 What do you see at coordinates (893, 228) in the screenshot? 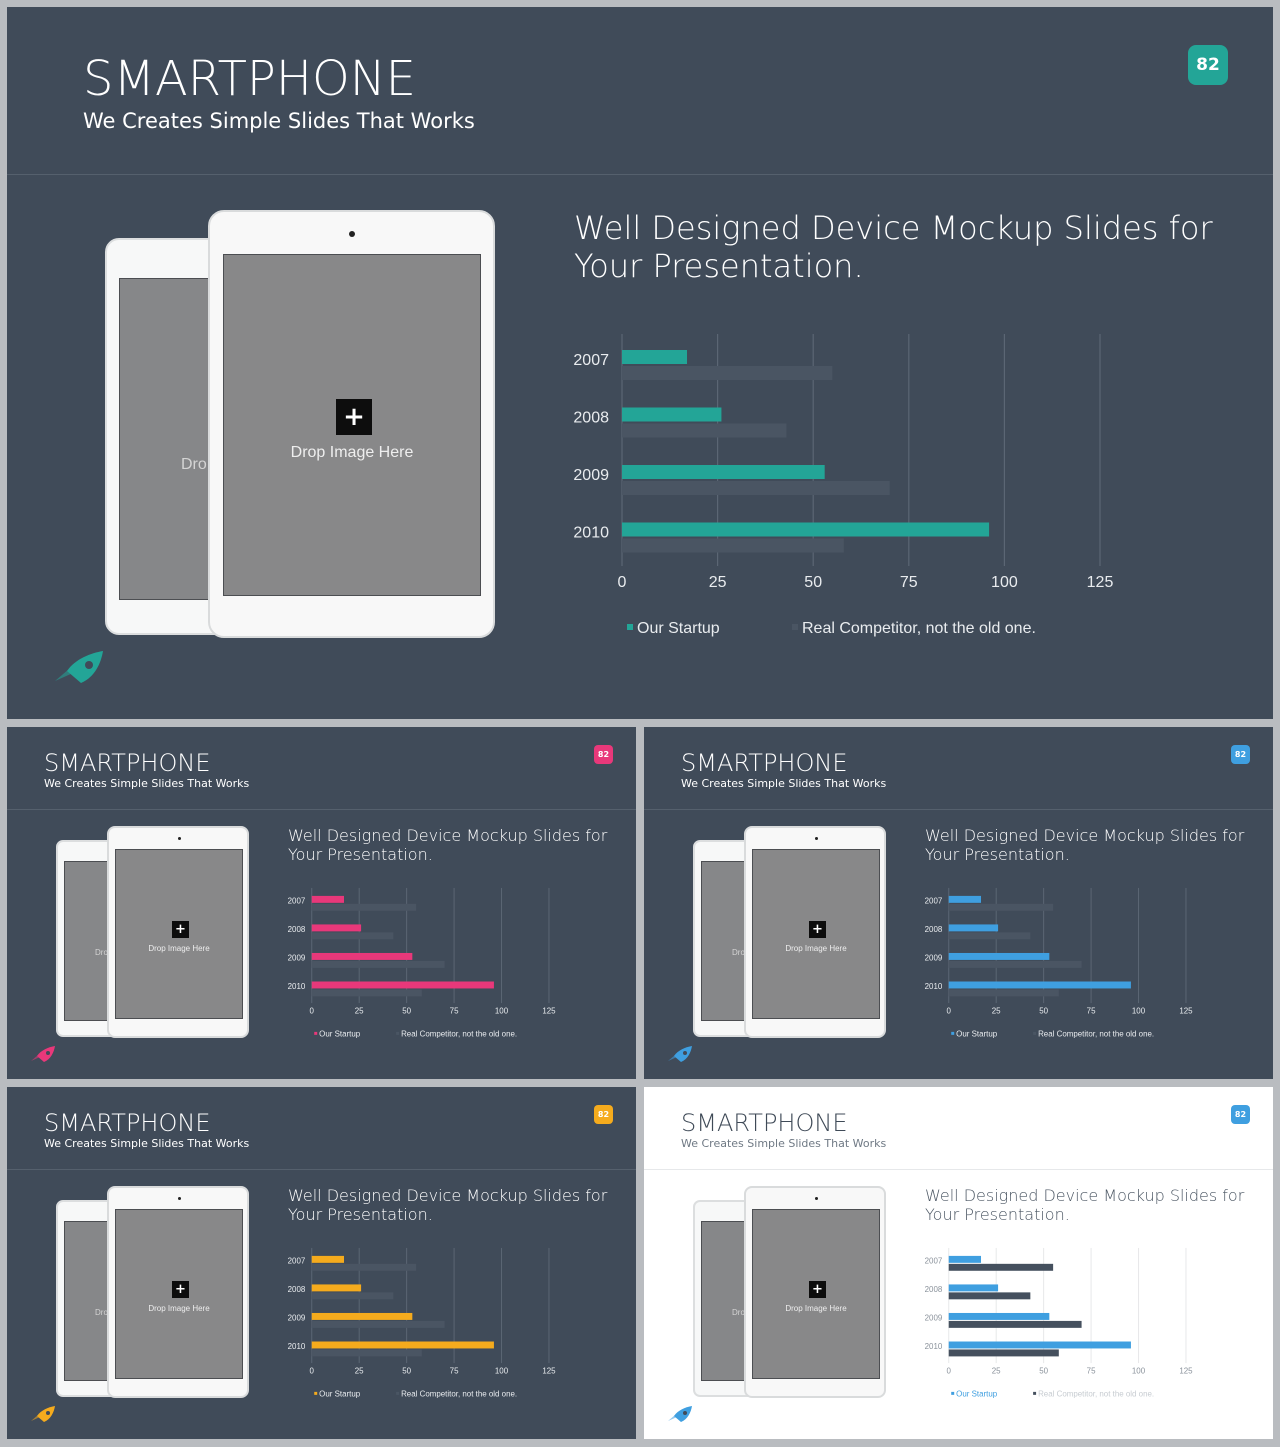
I see `headline-line-1: Well Designed Device Mockup Slides for` at bounding box center [893, 228].